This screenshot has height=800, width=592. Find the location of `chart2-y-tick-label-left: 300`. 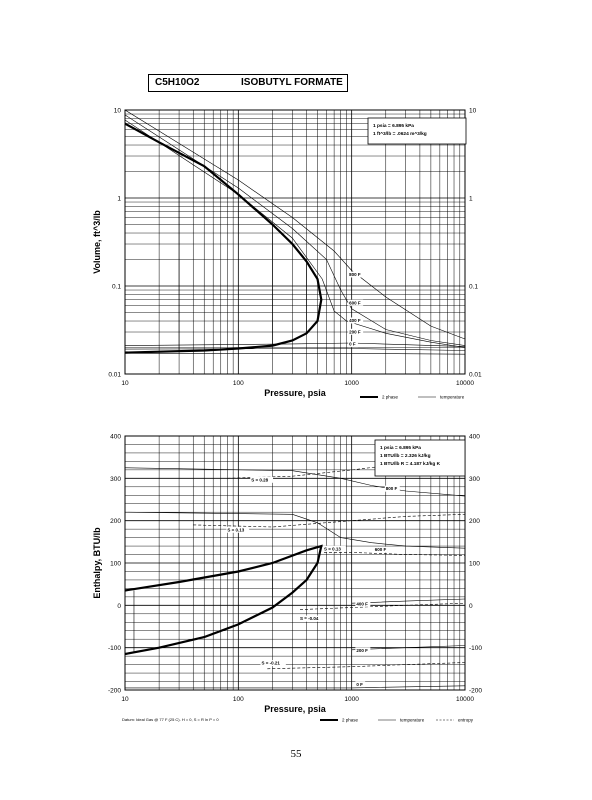

chart2-y-tick-label-left: 300 is located at coordinates (115, 479).